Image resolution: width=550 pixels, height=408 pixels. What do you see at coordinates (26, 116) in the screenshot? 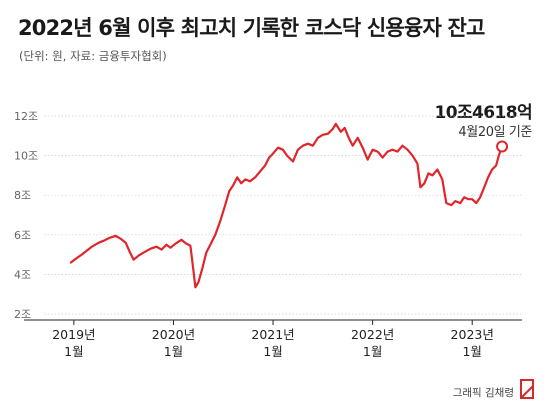
I see `y-tick-label: 12조` at bounding box center [26, 116].